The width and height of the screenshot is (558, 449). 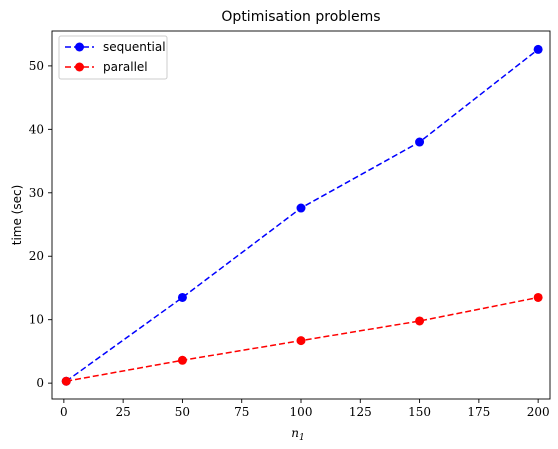 What do you see at coordinates (297, 434) in the screenshot?
I see `x-axis-label: n1` at bounding box center [297, 434].